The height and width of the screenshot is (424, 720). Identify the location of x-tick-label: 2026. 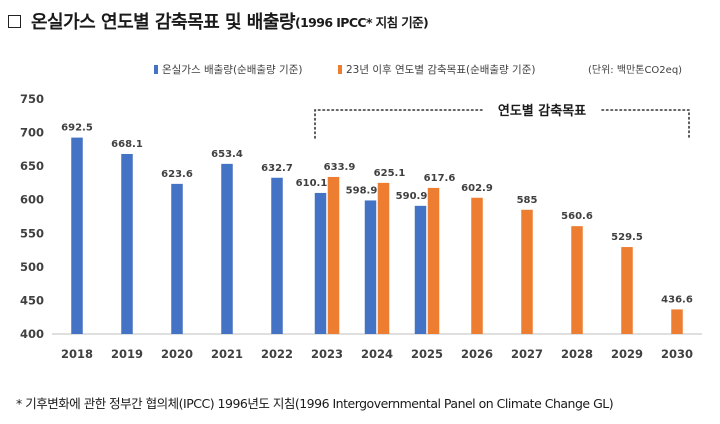
(477, 354).